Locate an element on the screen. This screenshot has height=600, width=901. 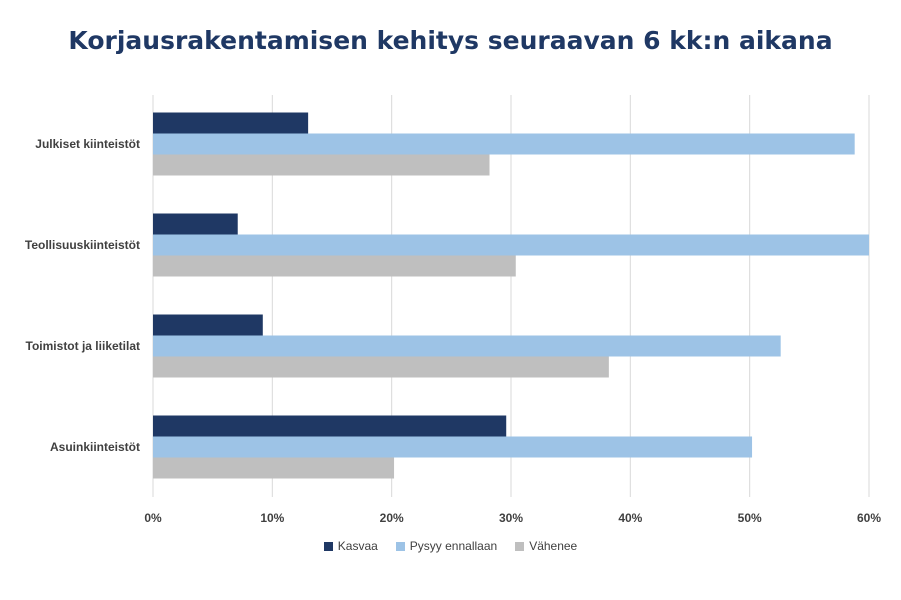
x-tick-label: 10% is located at coordinates (272, 518).